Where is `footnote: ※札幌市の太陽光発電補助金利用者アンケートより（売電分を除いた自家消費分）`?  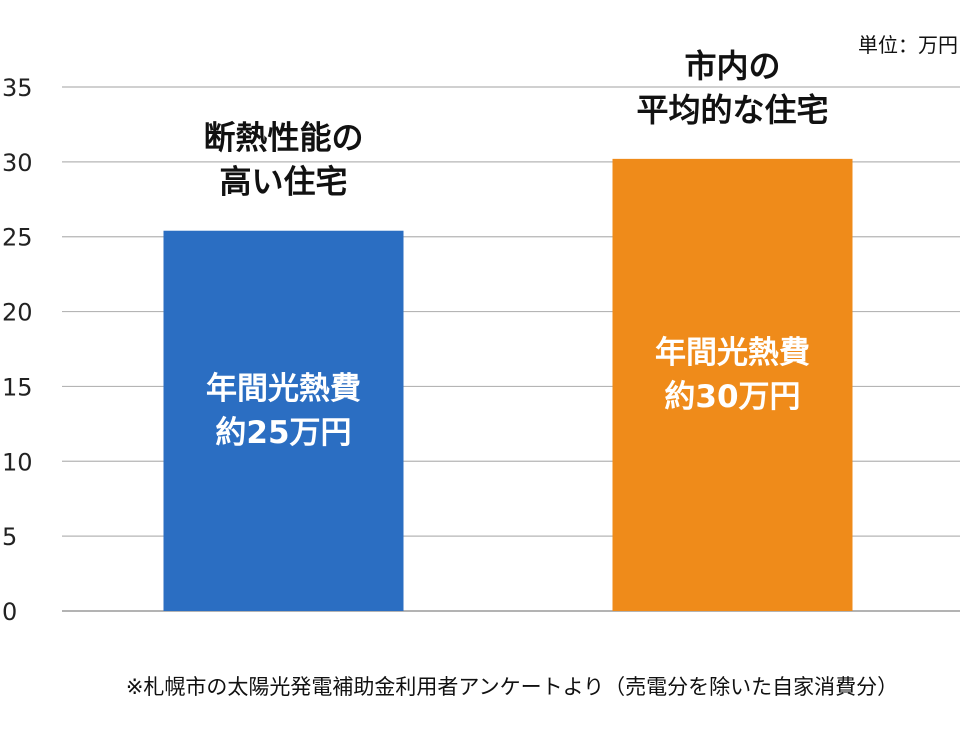 footnote: ※札幌市の太陽光発電補助金利用者アンケートより（売電分を除いた自家消費分） is located at coordinates (512, 687).